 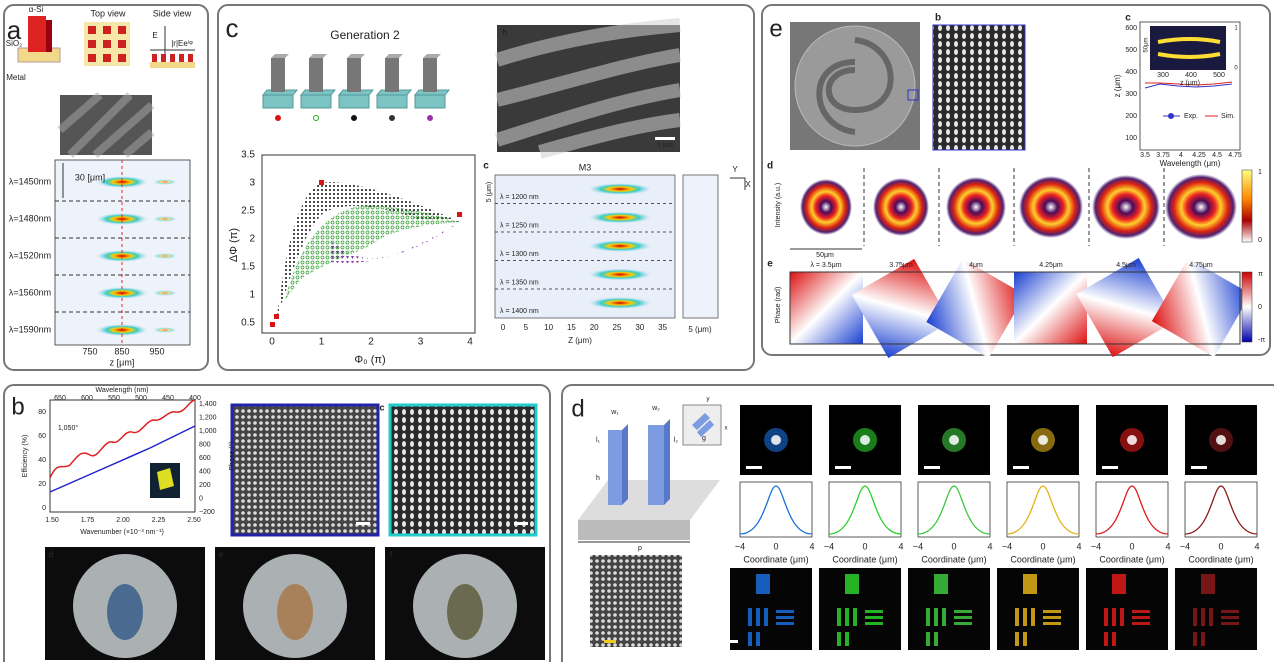 What do you see at coordinates (207, 512) in the screenshot?
I see `label: −200` at bounding box center [207, 512].